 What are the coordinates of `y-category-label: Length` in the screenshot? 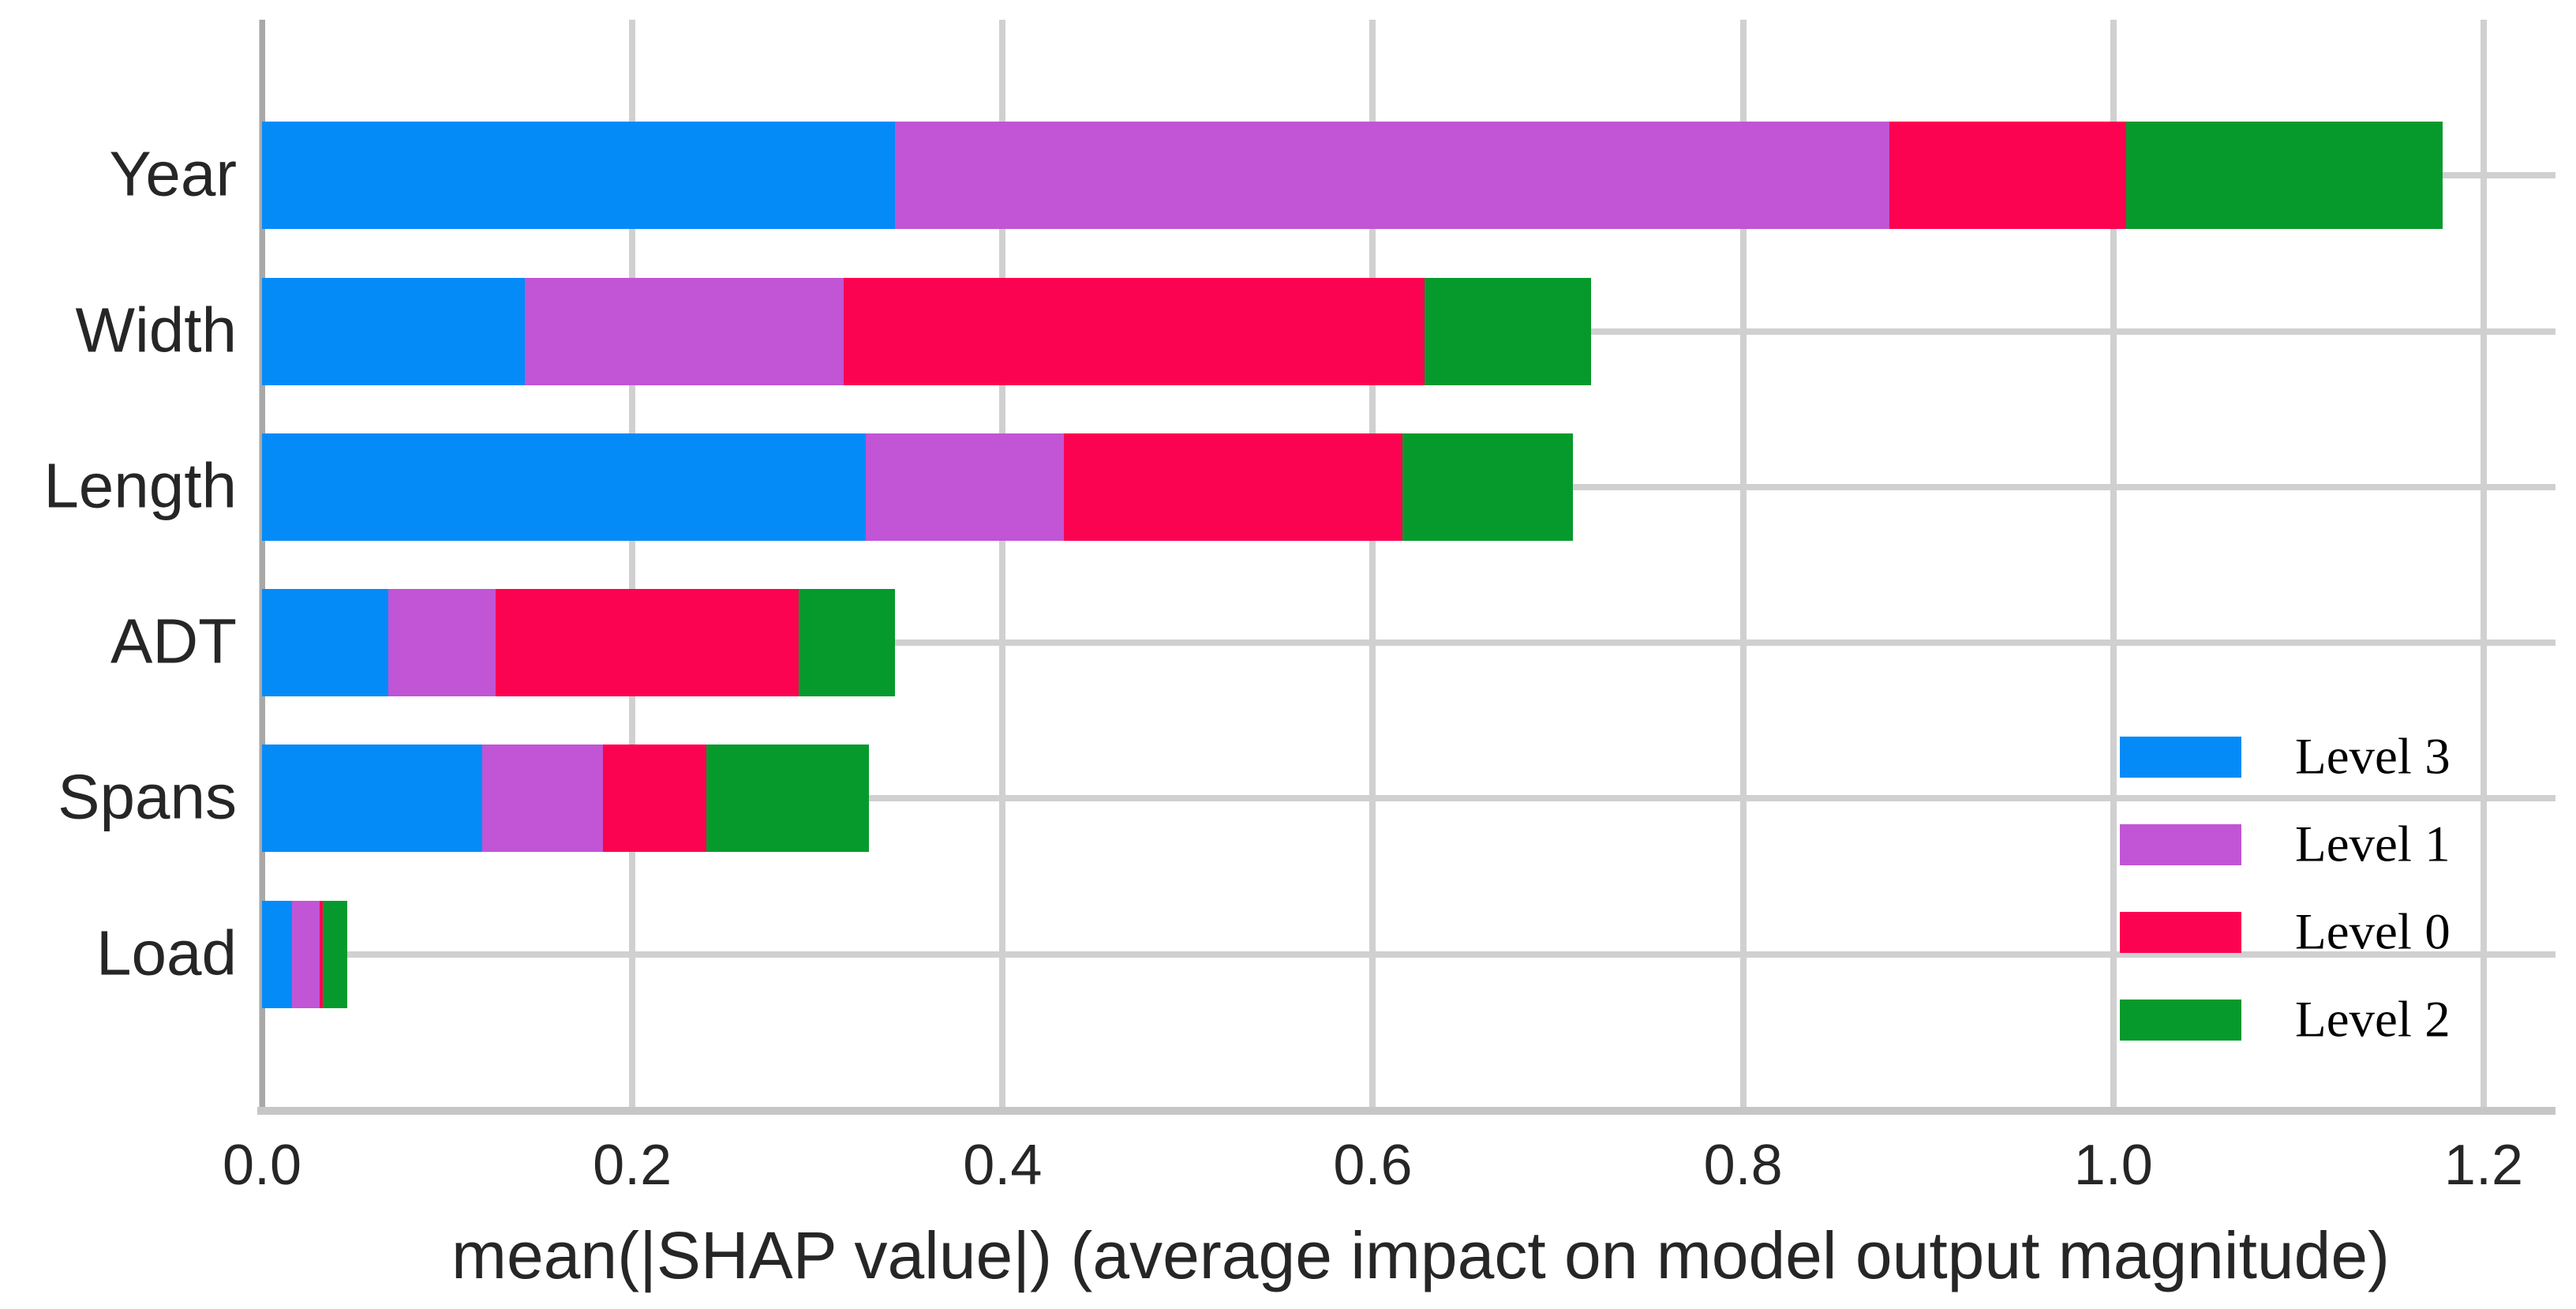 It's located at (140, 485).